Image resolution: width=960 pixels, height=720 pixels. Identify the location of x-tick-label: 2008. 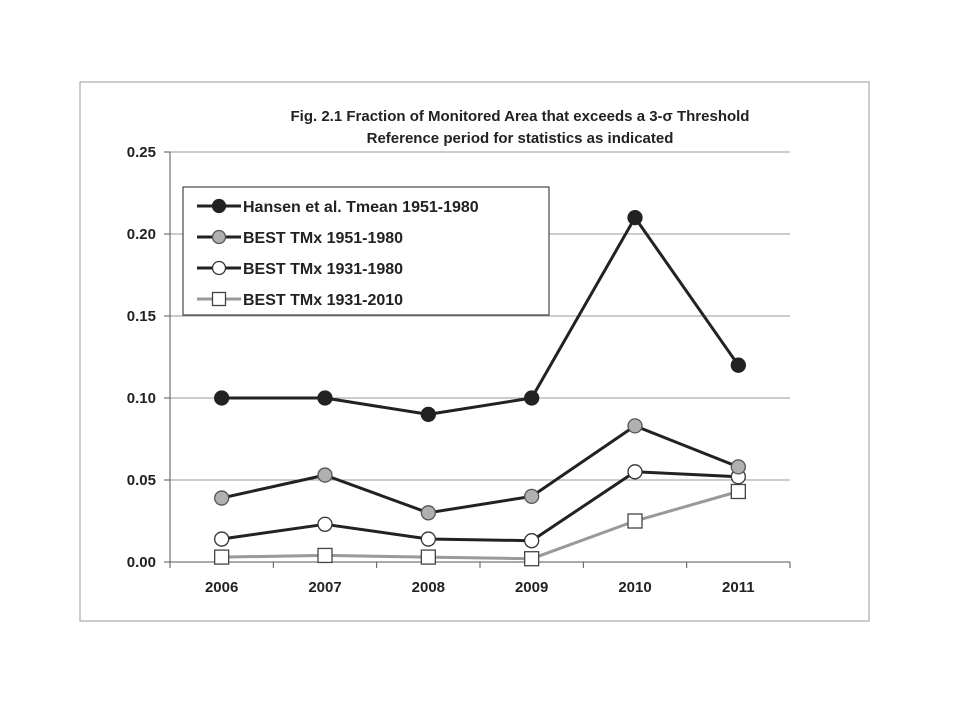
(428, 587).